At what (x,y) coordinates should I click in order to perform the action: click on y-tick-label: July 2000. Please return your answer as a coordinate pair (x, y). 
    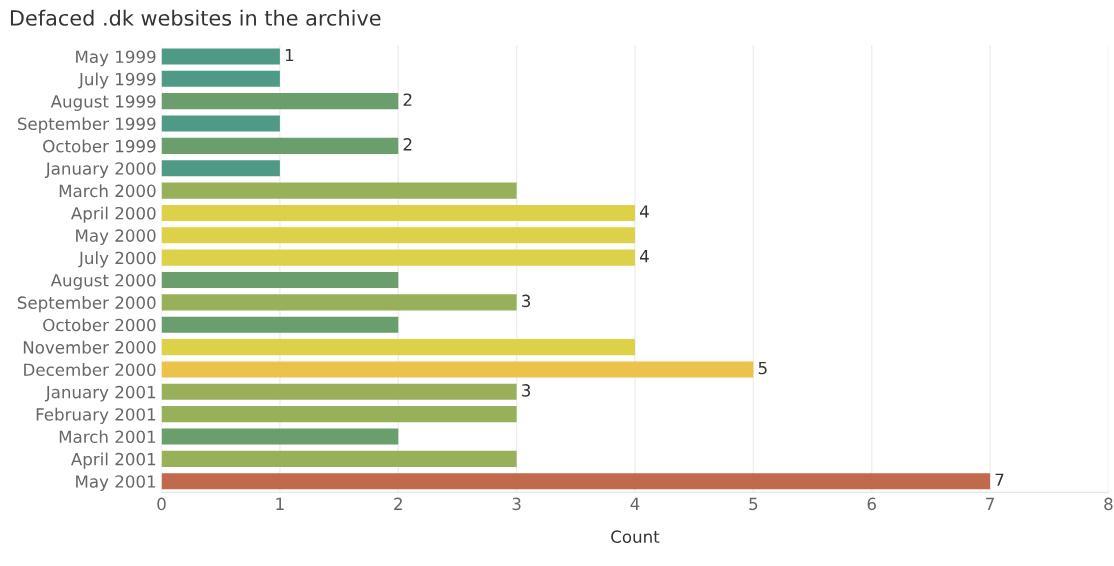
    Looking at the image, I should click on (117, 259).